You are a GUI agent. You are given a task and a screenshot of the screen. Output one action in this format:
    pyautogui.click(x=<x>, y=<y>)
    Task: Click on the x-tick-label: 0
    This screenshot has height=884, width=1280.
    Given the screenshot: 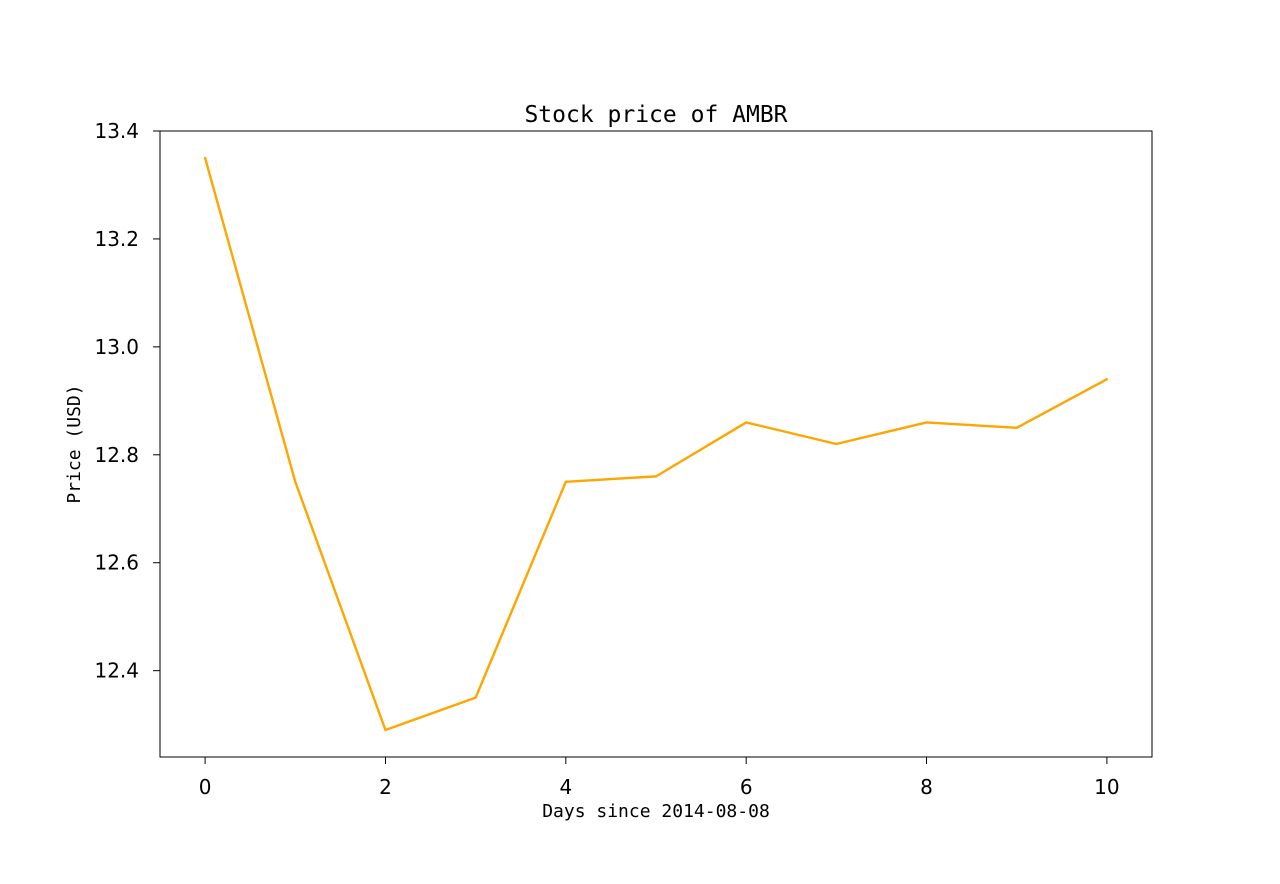 What is the action you would take?
    pyautogui.click(x=205, y=787)
    